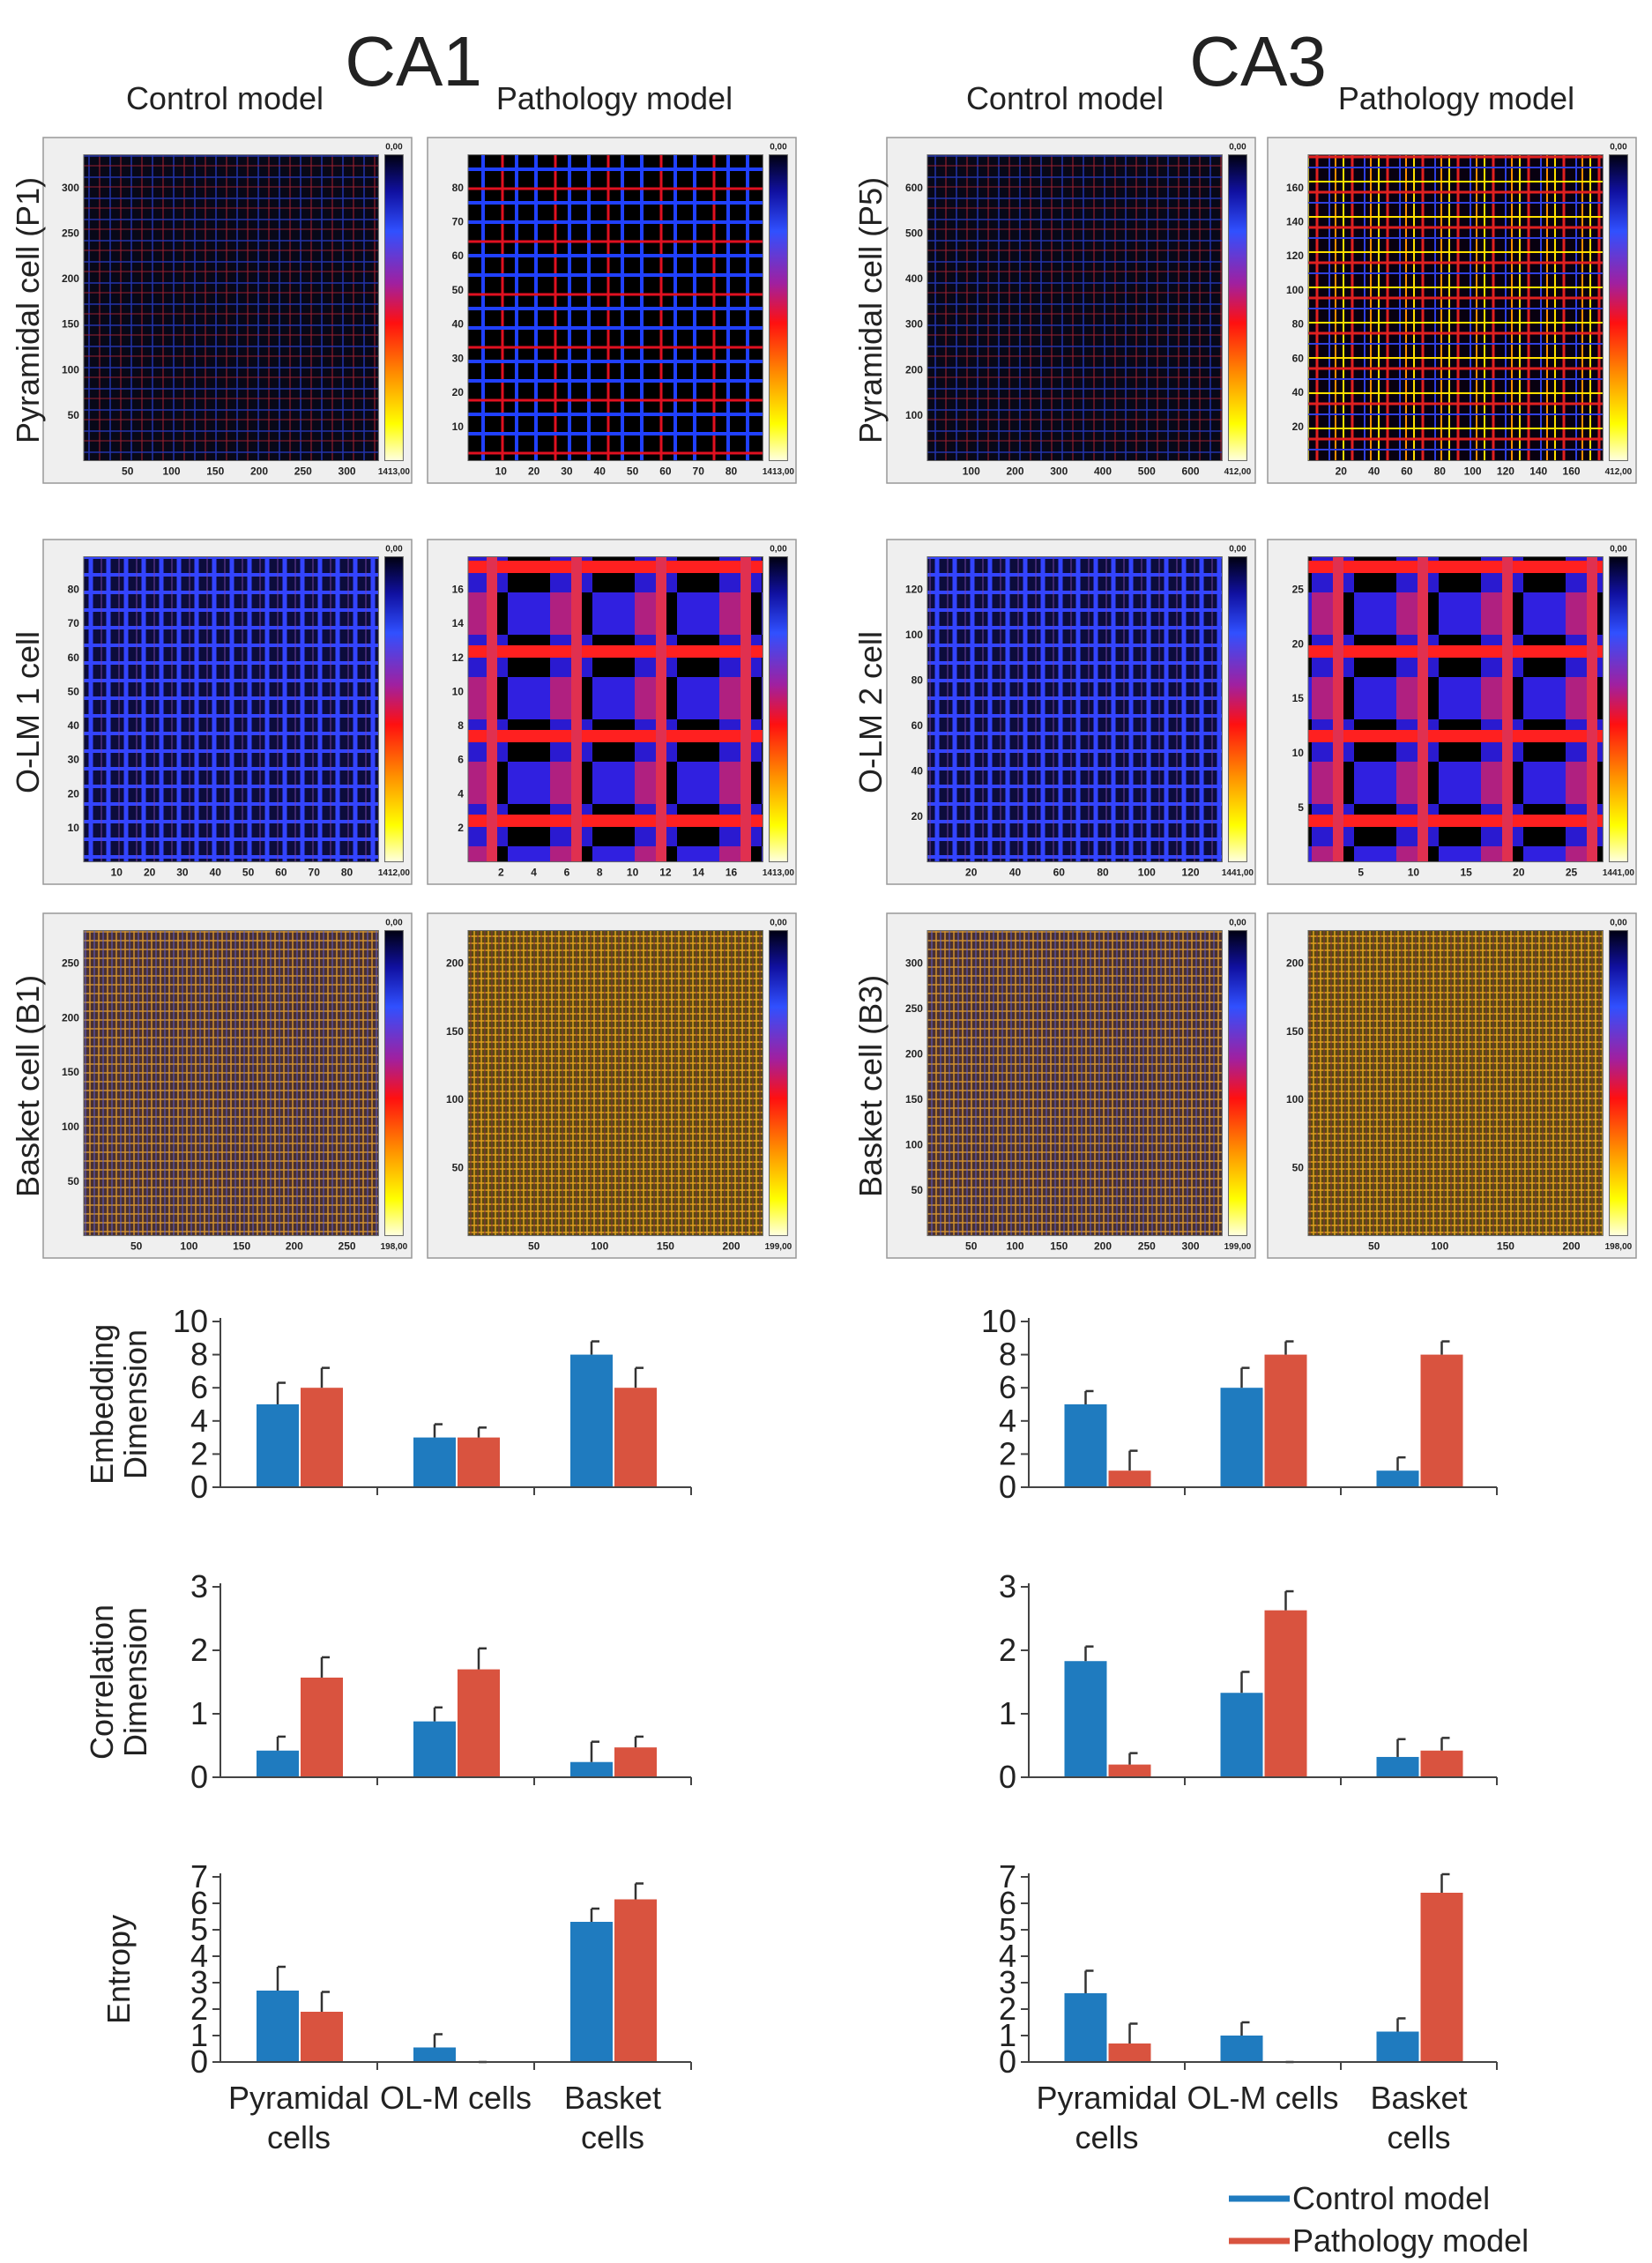 The width and height of the screenshot is (1652, 2263). I want to click on recurrence-plot: 0,00 1441,00 20 40 60 80 100 120 20 40 60 80 100 120, so click(1071, 712).